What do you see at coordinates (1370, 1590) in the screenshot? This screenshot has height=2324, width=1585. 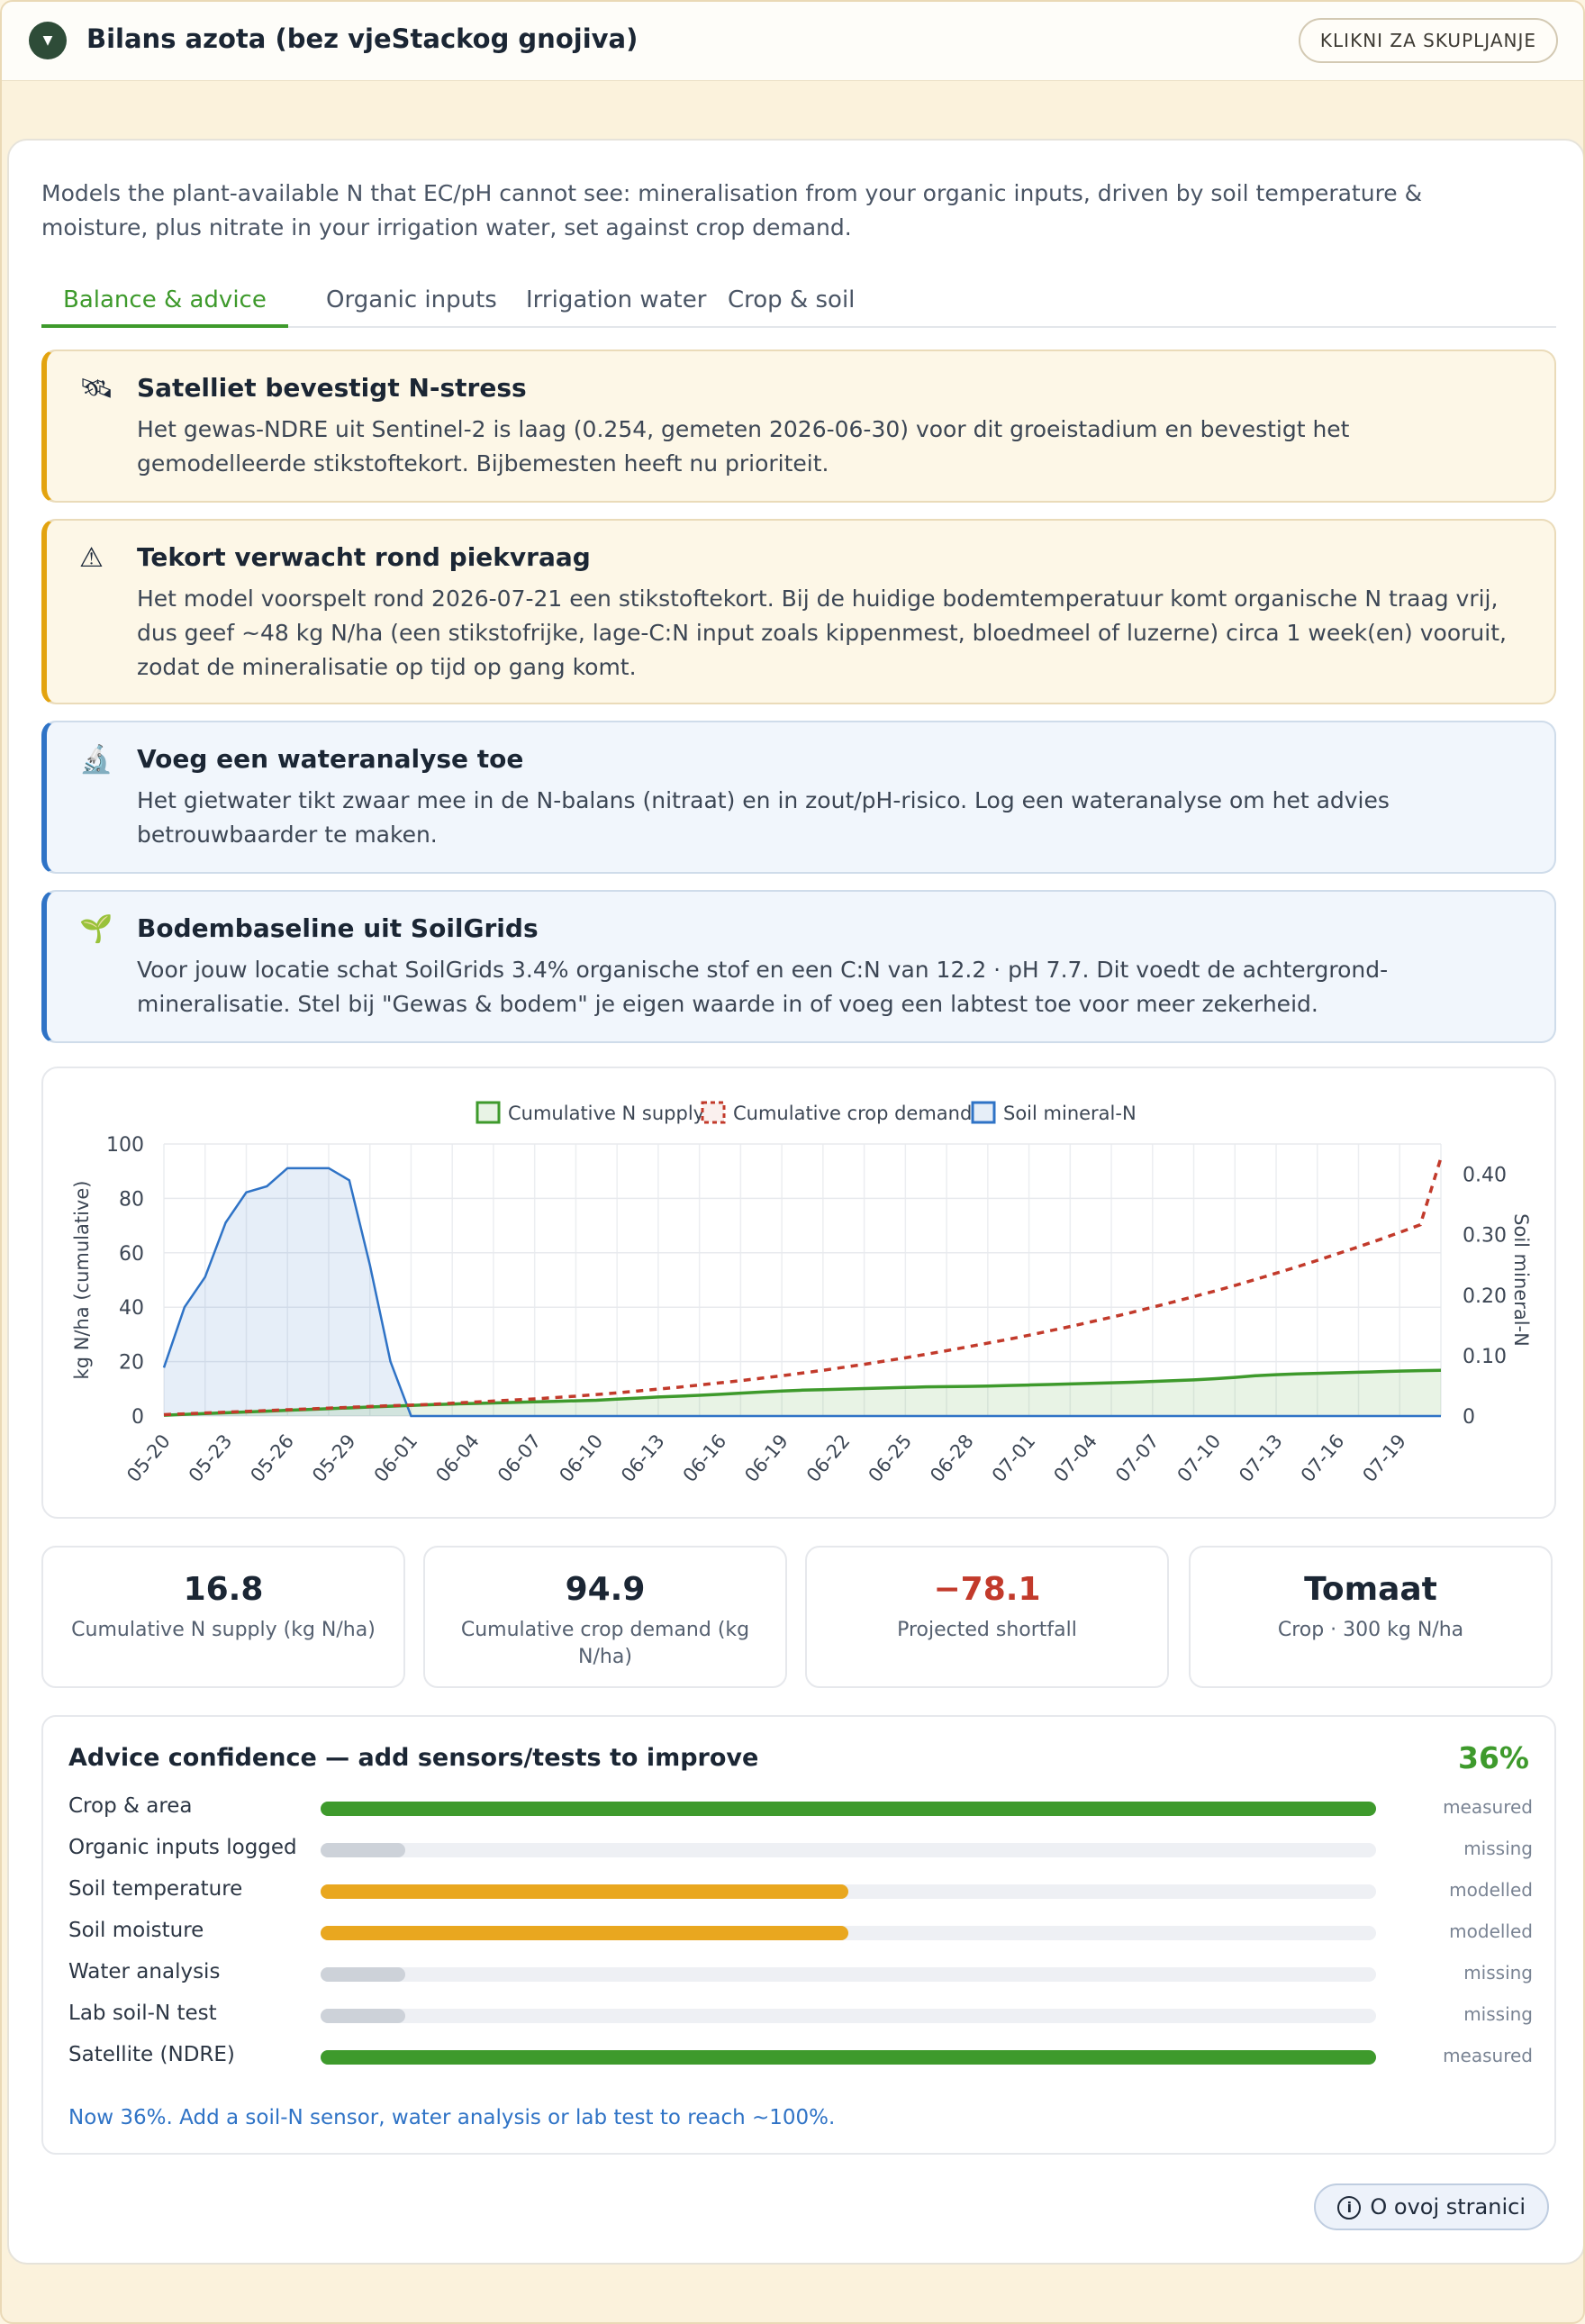 I see `stat-value: Tomaat` at bounding box center [1370, 1590].